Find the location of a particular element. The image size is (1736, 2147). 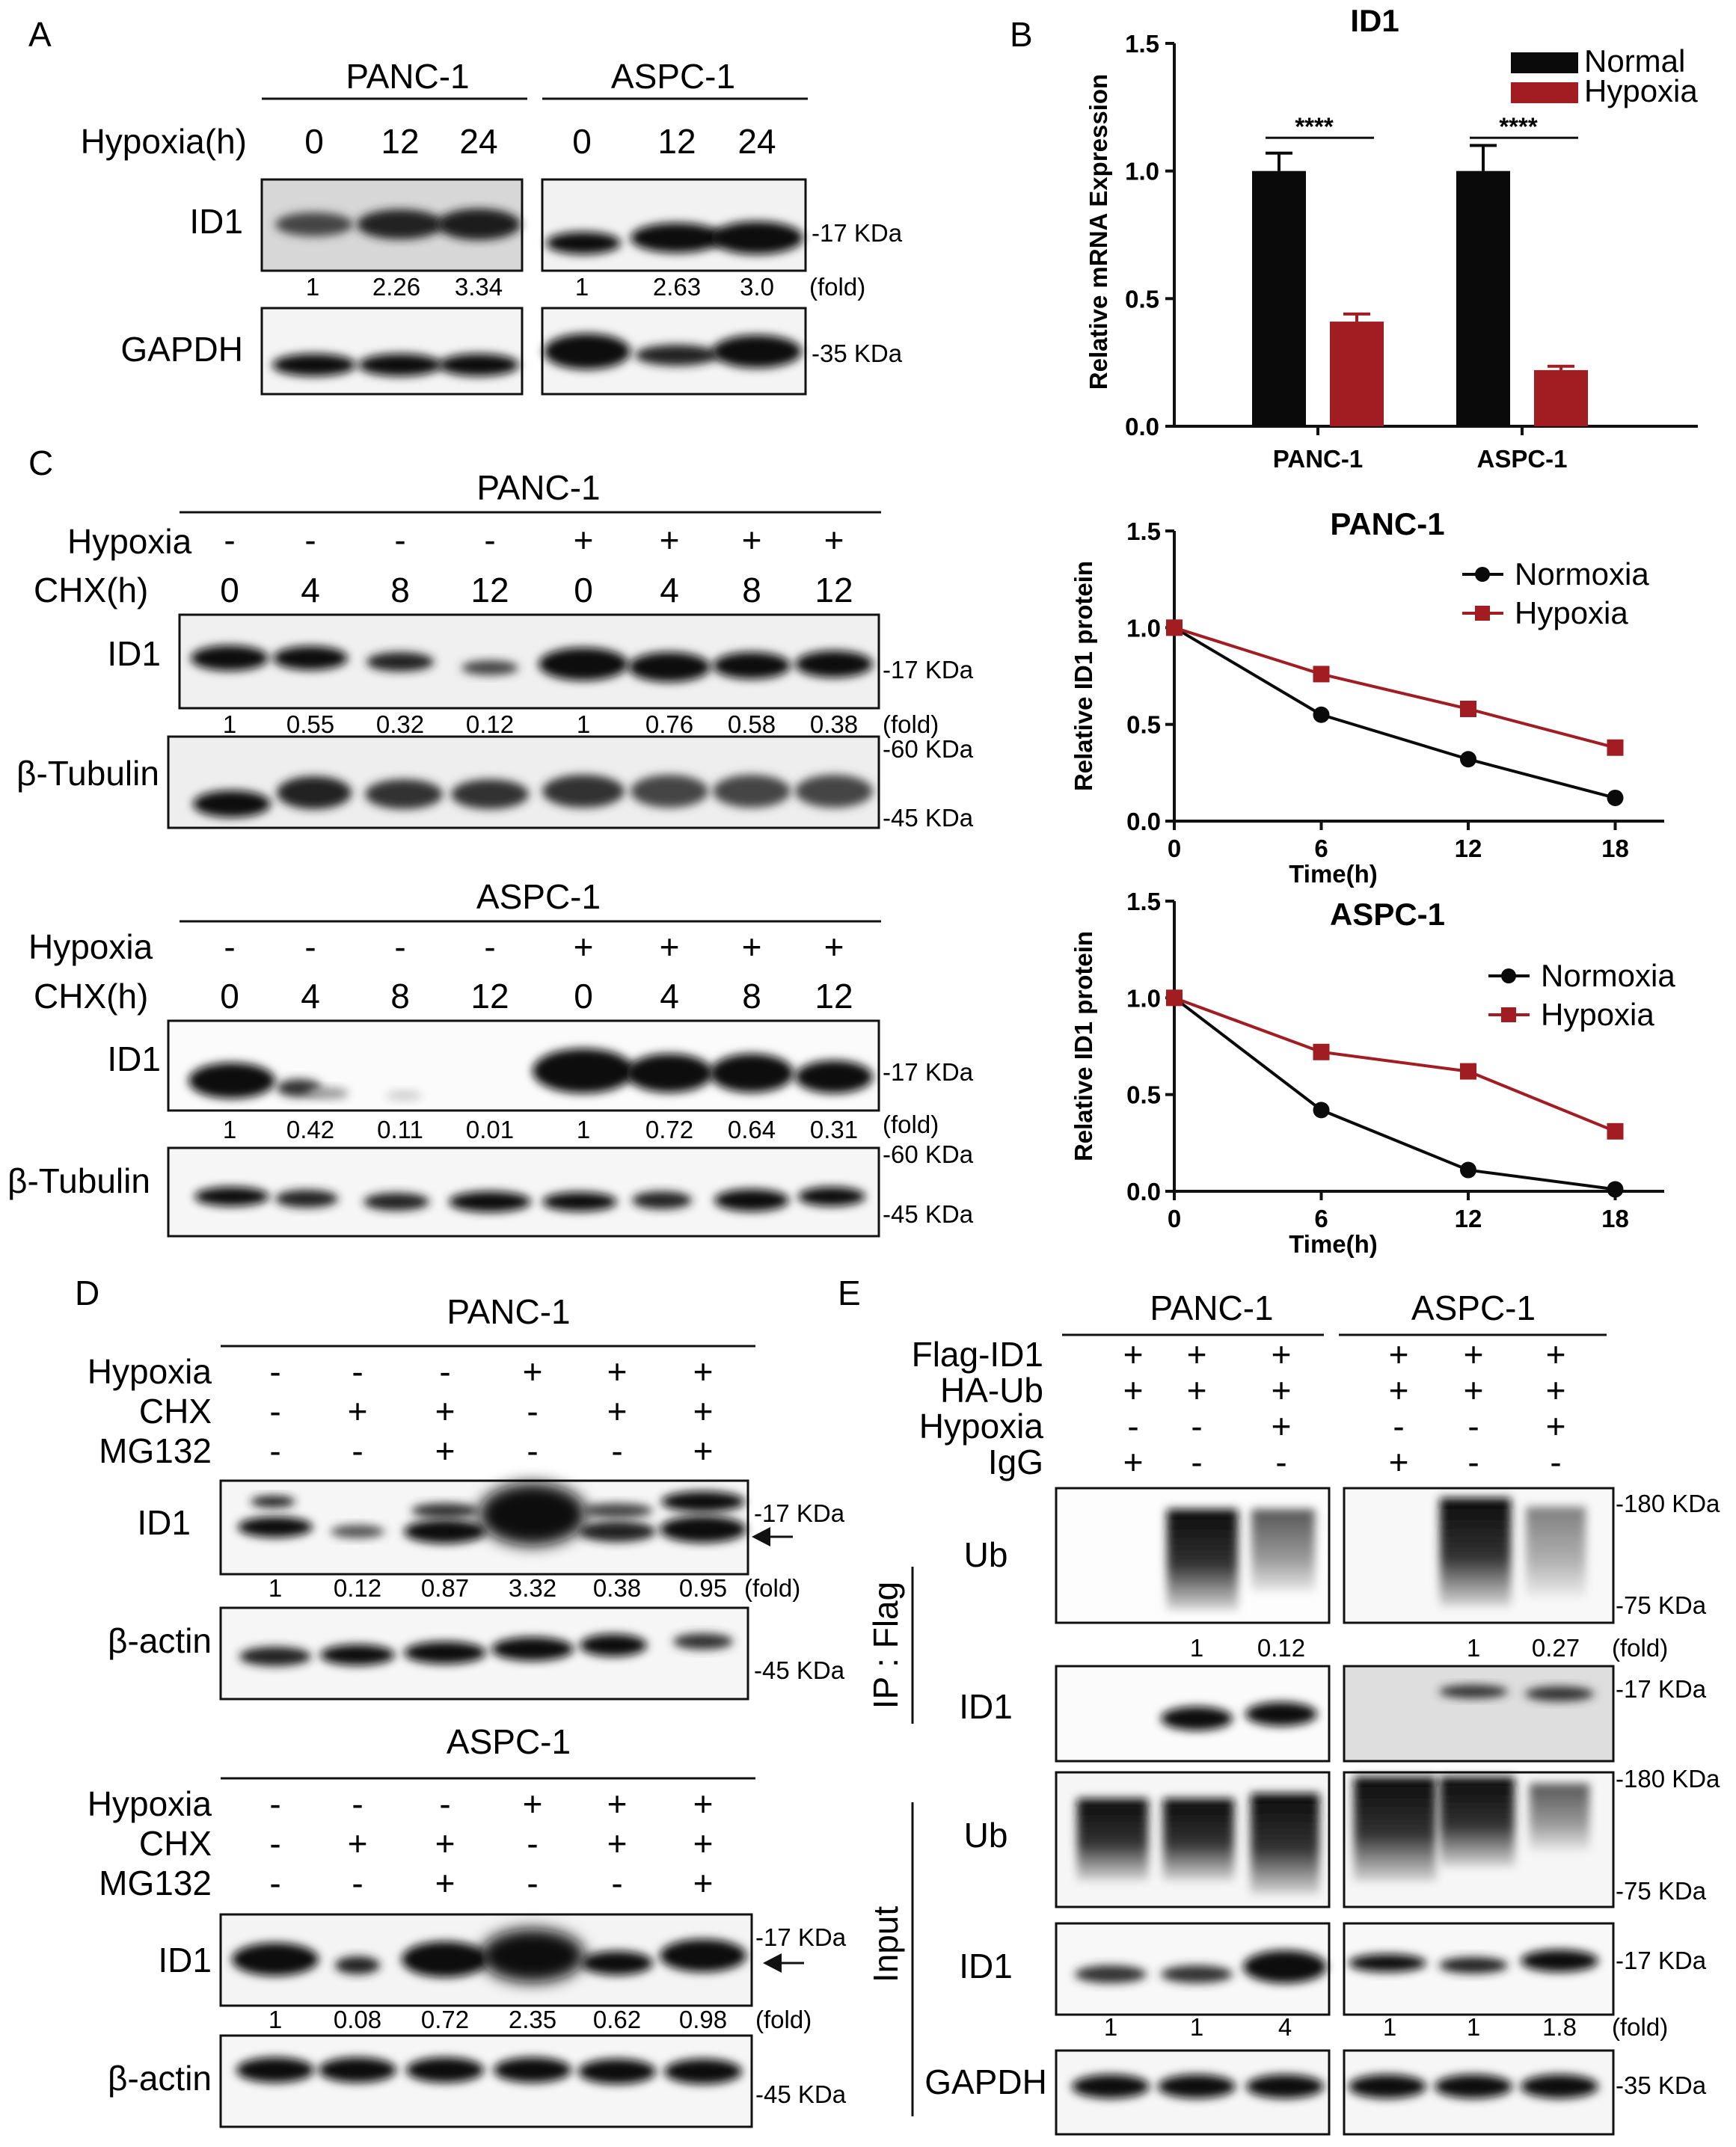

panel-c-letter: C is located at coordinates (40, 462).